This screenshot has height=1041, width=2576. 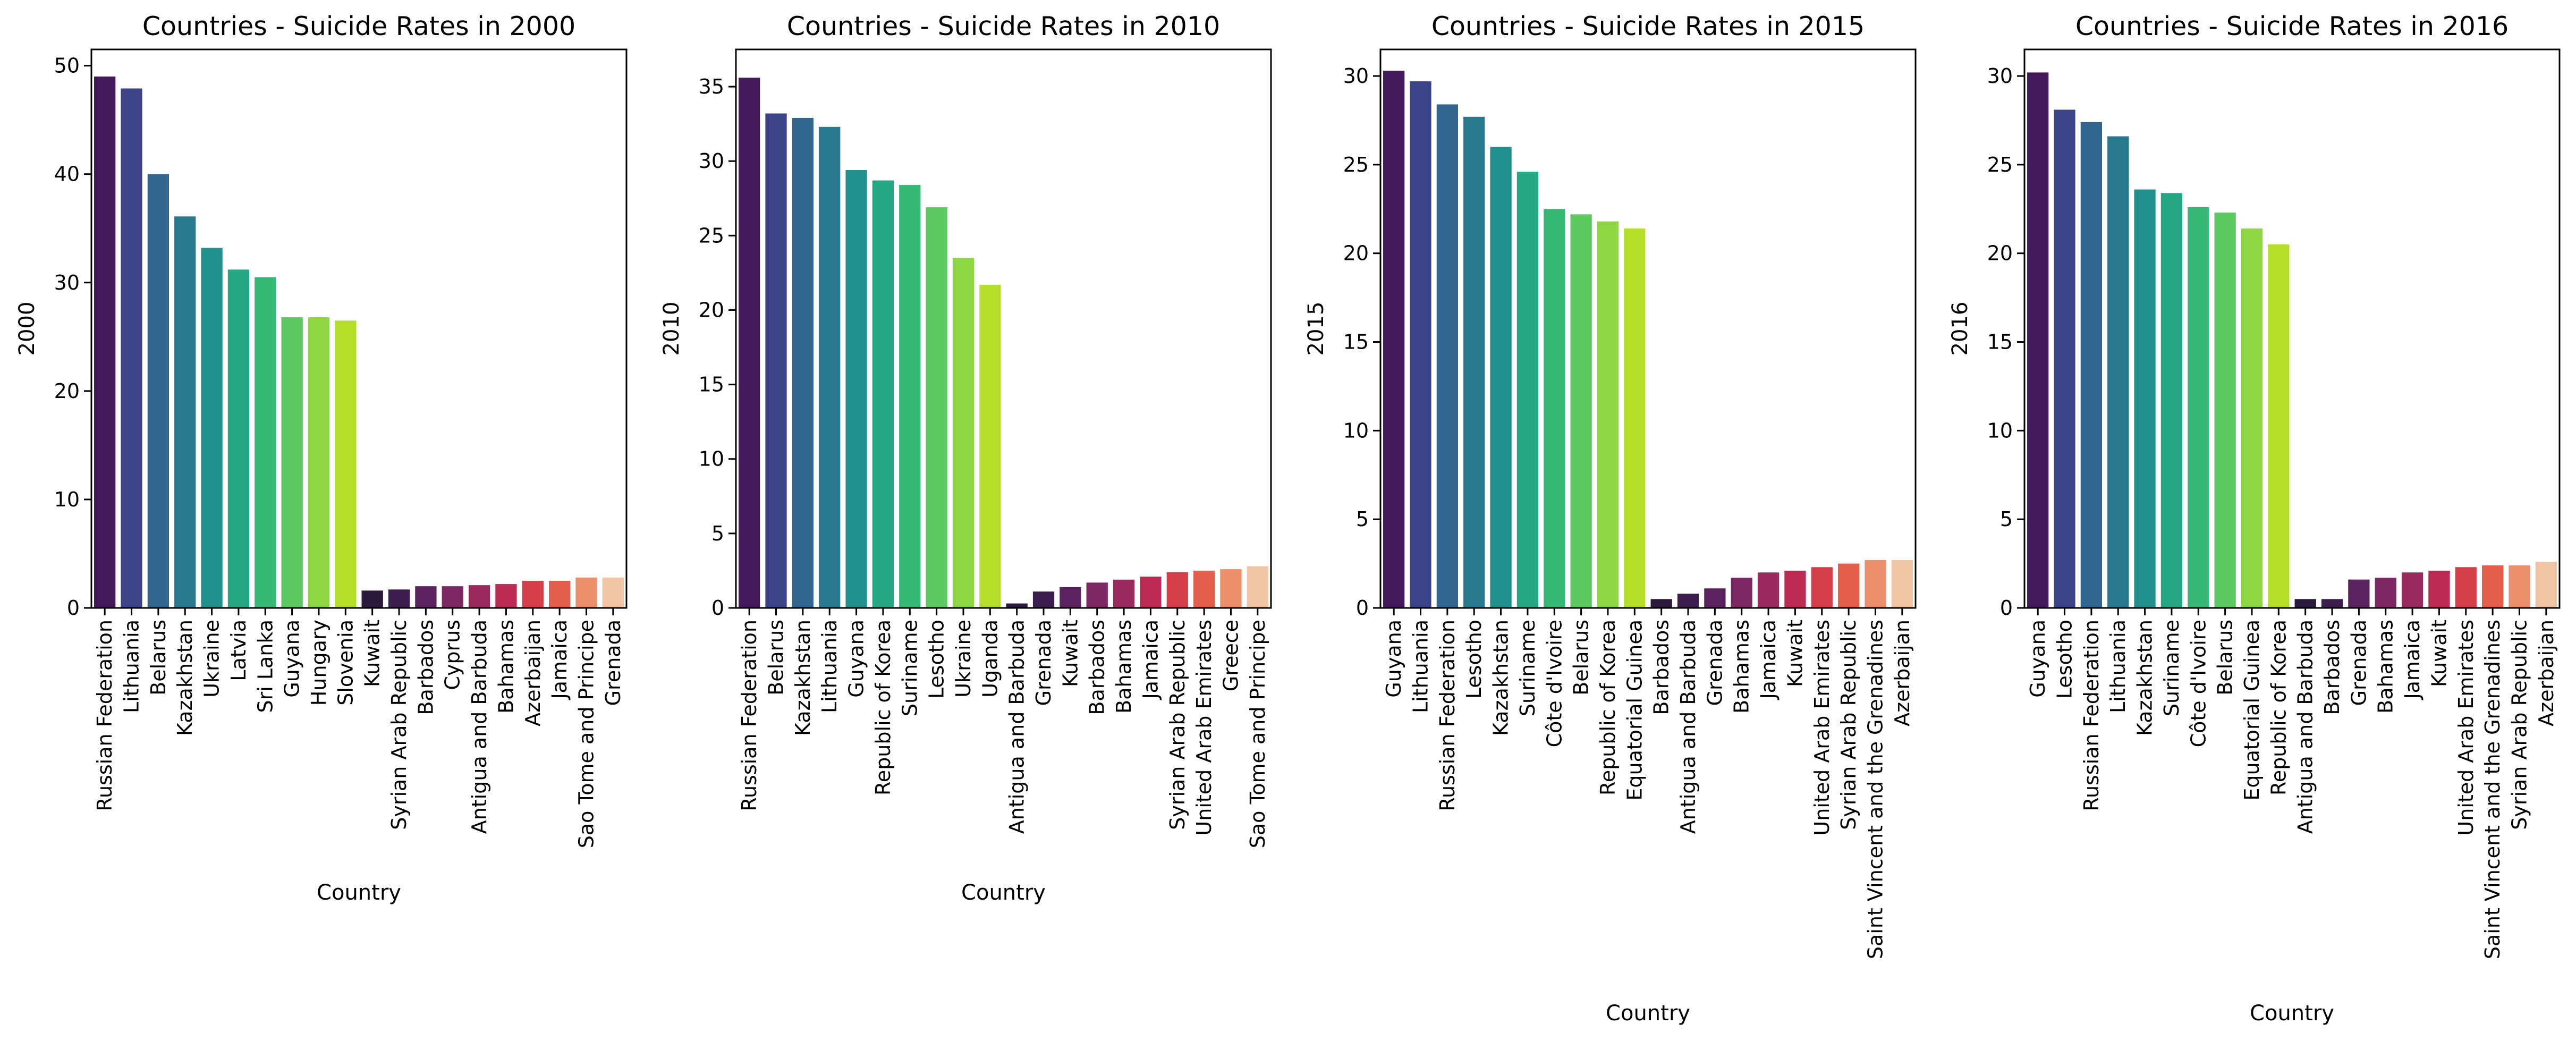 I want to click on x-tick-label-1-1: Belarus, so click(x=776, y=658).